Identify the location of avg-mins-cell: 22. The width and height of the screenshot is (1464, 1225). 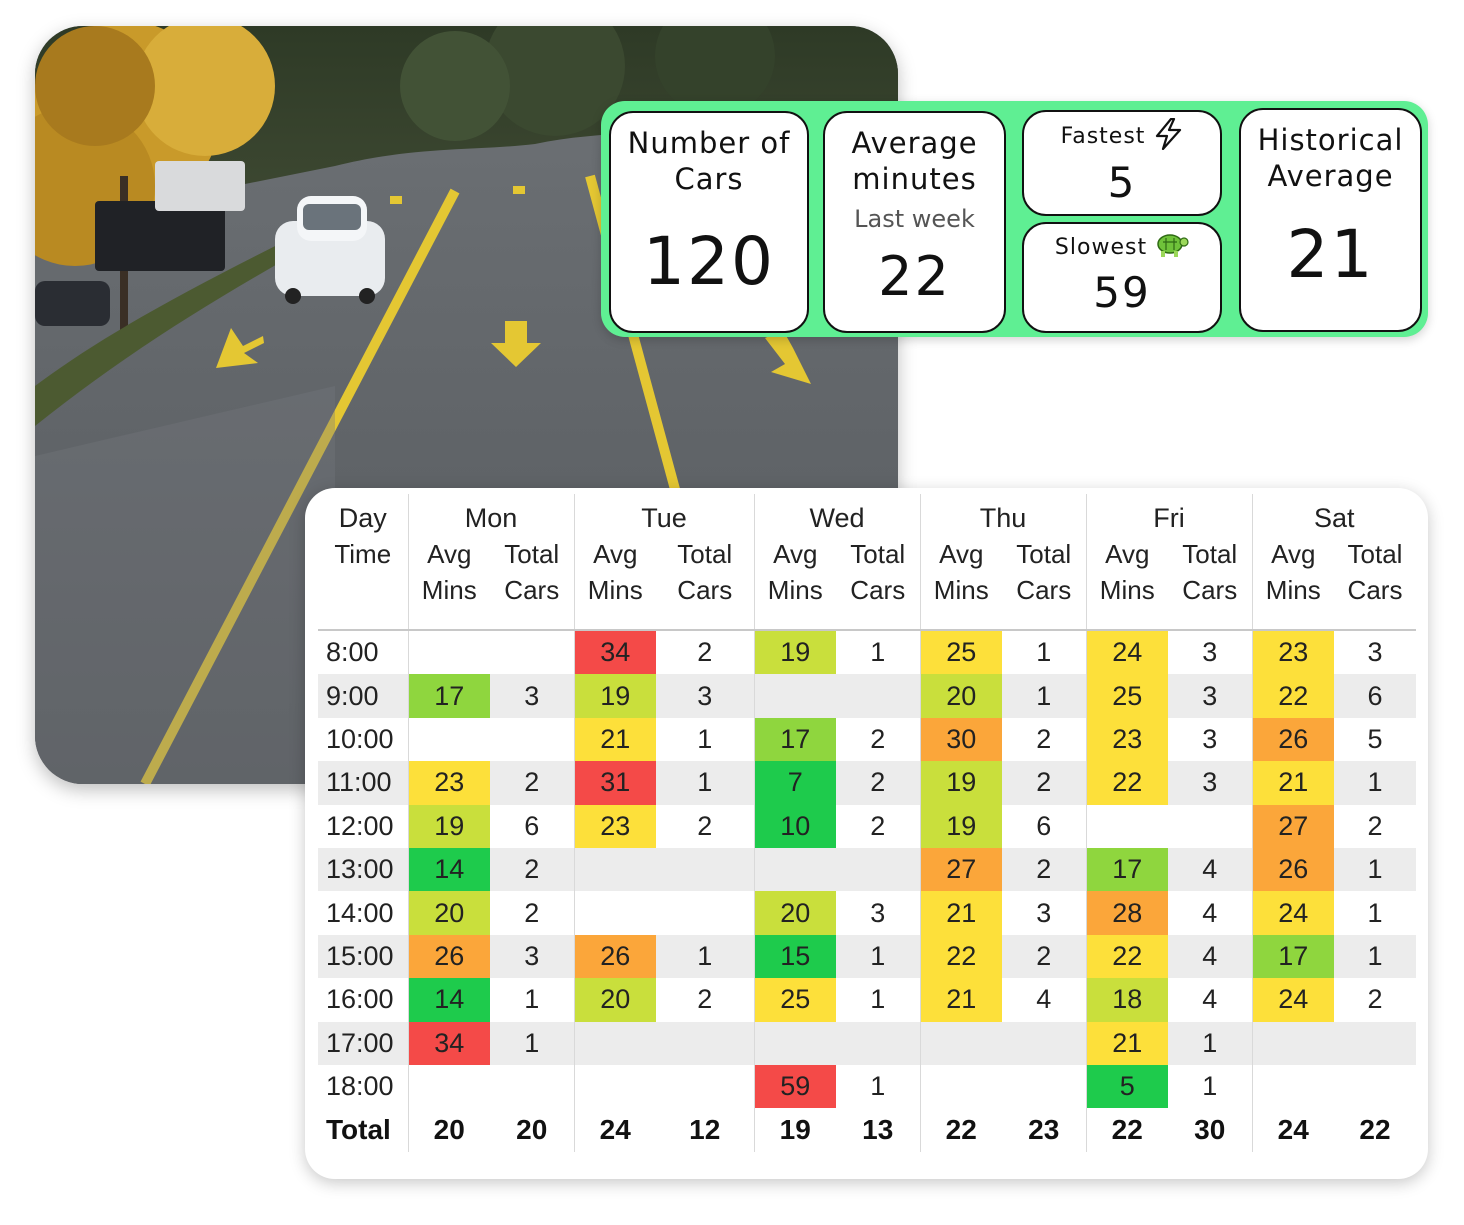
(960, 956).